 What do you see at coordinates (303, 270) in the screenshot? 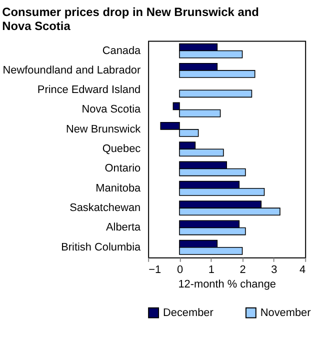
I see `x-tick-label: 4` at bounding box center [303, 270].